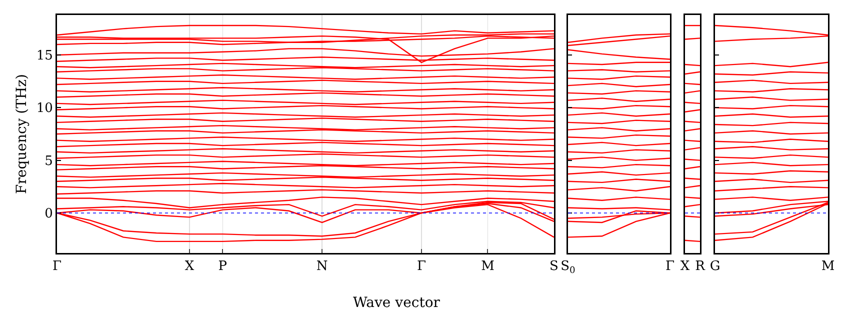 This screenshot has height=310, width=850. What do you see at coordinates (48, 161) in the screenshot?
I see `y-tick-label: 5` at bounding box center [48, 161].